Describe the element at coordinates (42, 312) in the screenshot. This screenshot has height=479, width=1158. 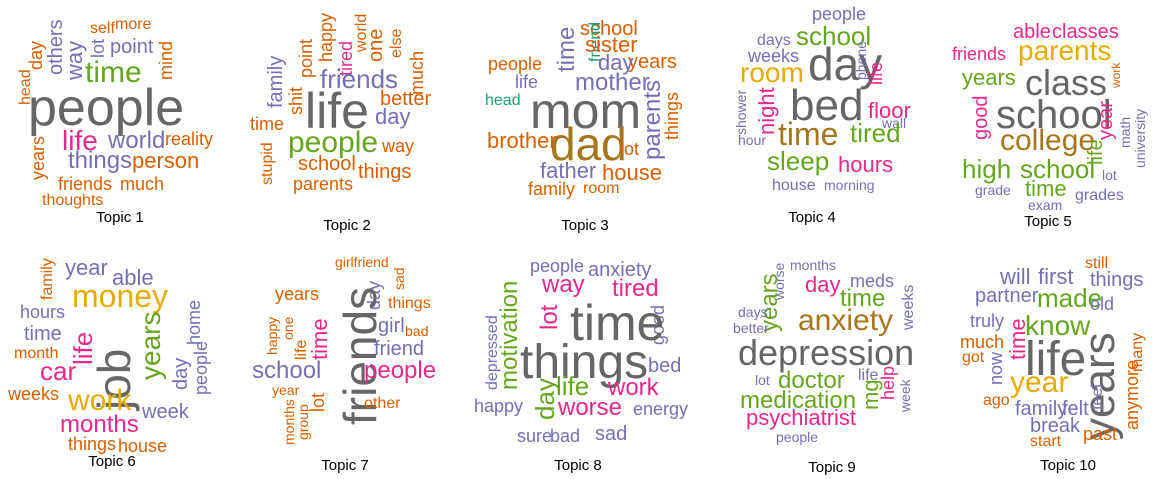
I see `word: hours` at that location.